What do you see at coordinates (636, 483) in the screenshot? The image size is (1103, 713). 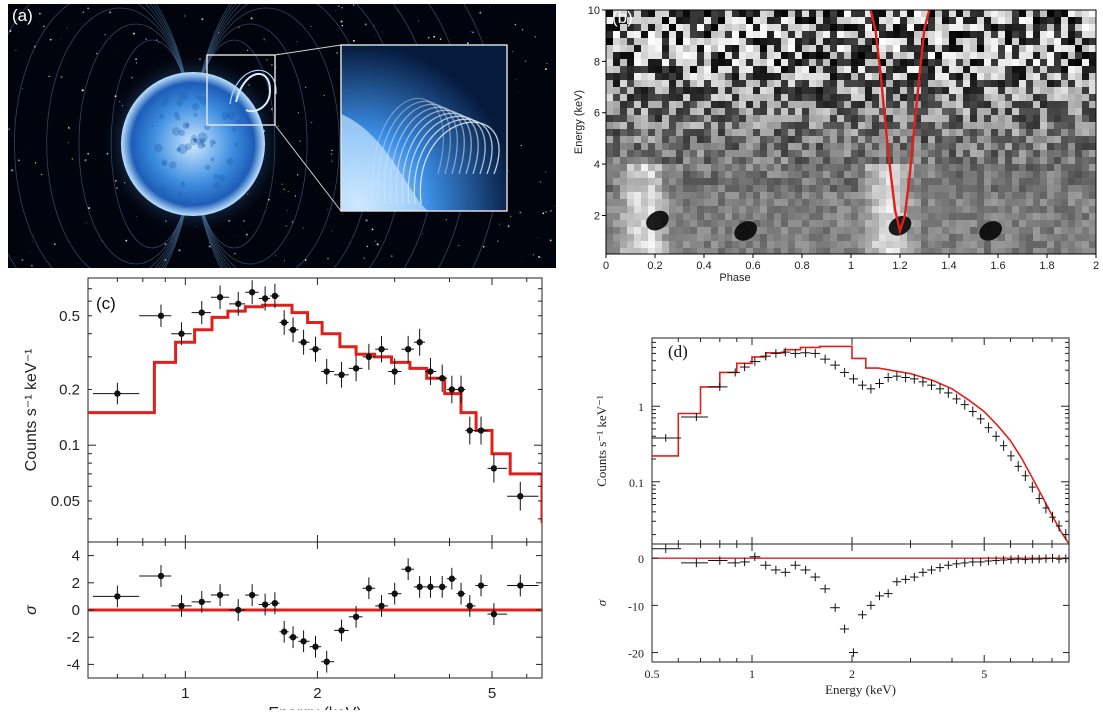 I see `y-tick-label: 0.1` at bounding box center [636, 483].